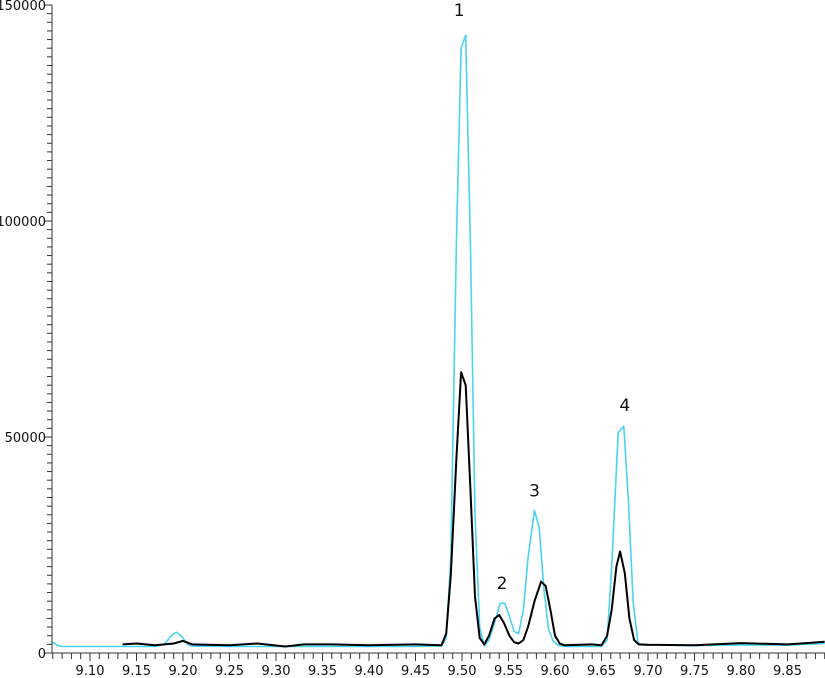  I want to click on y-tick-label: 150000, so click(23, 7).